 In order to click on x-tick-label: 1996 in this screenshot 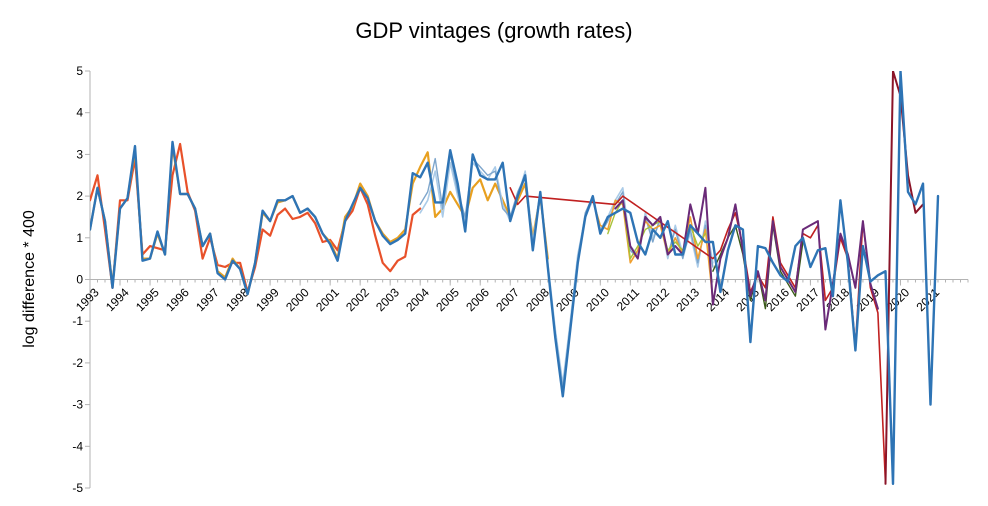, I will do `click(177, 299)`.